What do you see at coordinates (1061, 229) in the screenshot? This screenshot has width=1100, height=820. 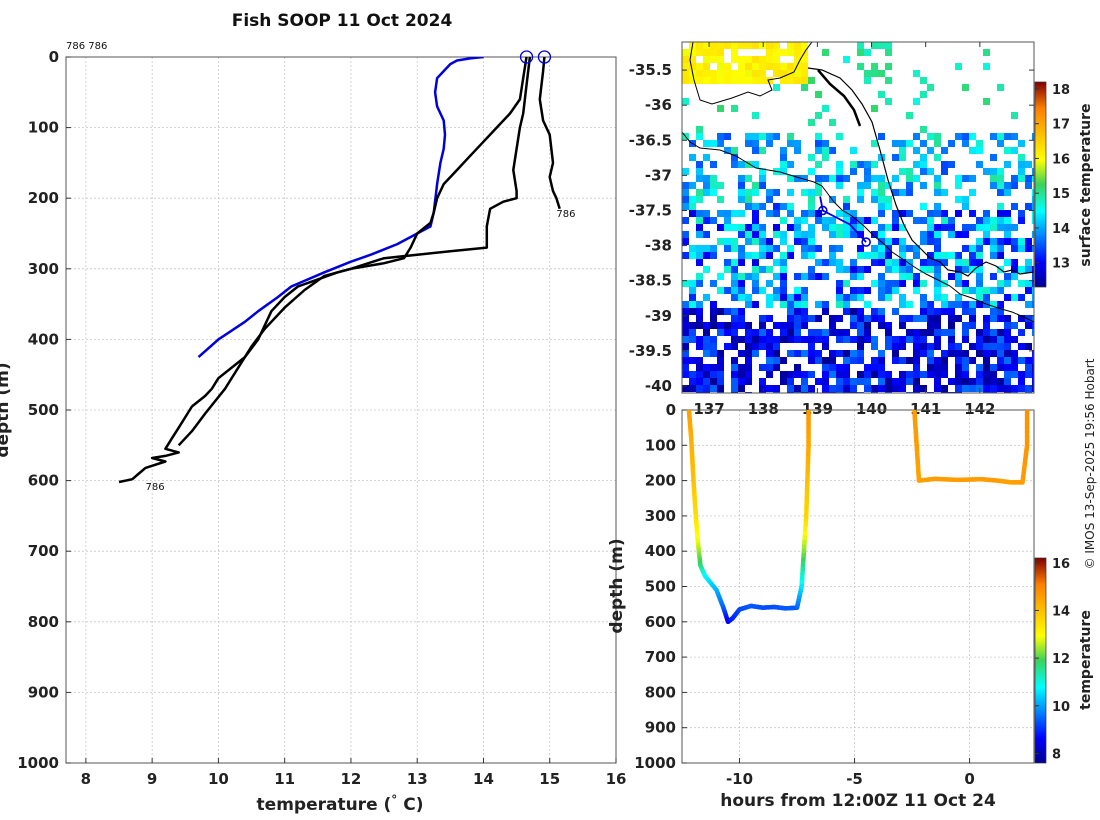 I see `sst-colorbar-tick-label: 14` at bounding box center [1061, 229].